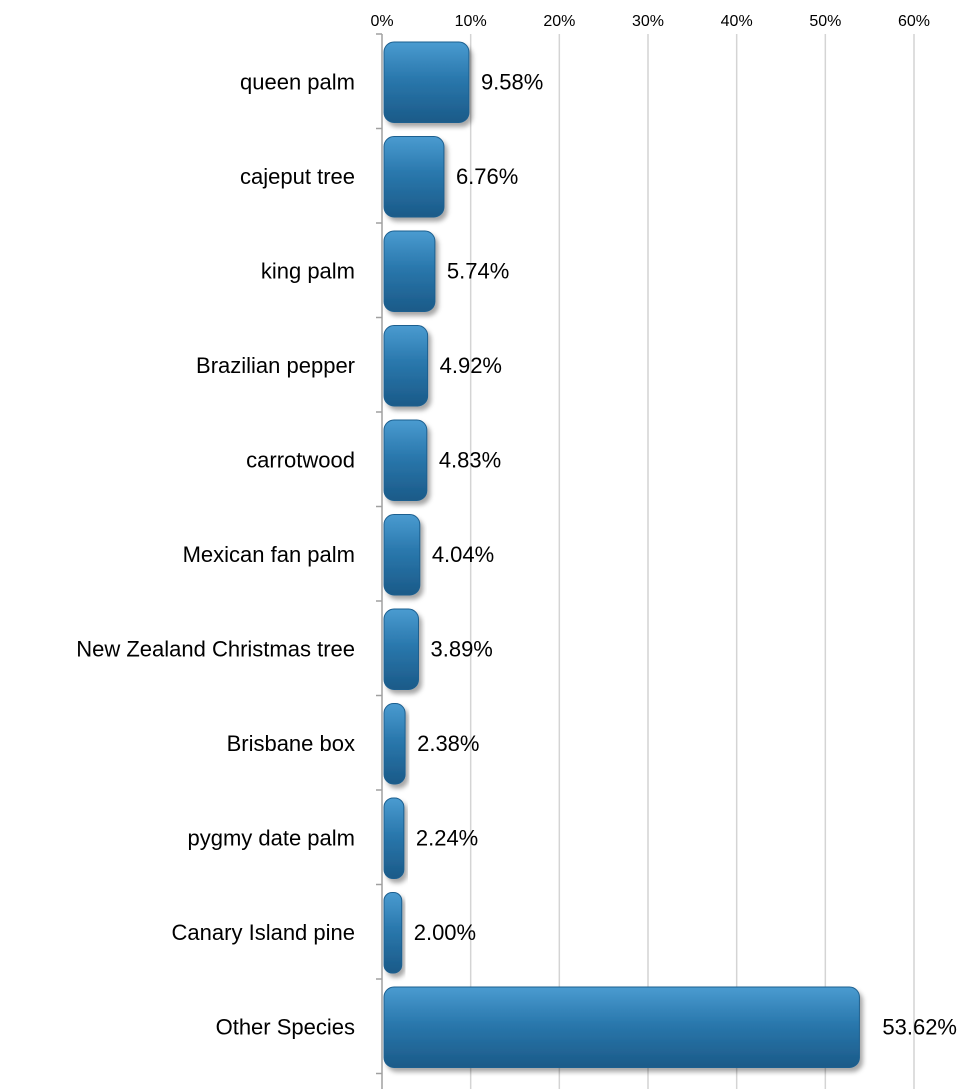 This screenshot has height=1089, width=959. Describe the element at coordinates (215, 648) in the screenshot. I see `category-label-new-zealand-christmas-tree: New Zealand Christmas tree` at that location.